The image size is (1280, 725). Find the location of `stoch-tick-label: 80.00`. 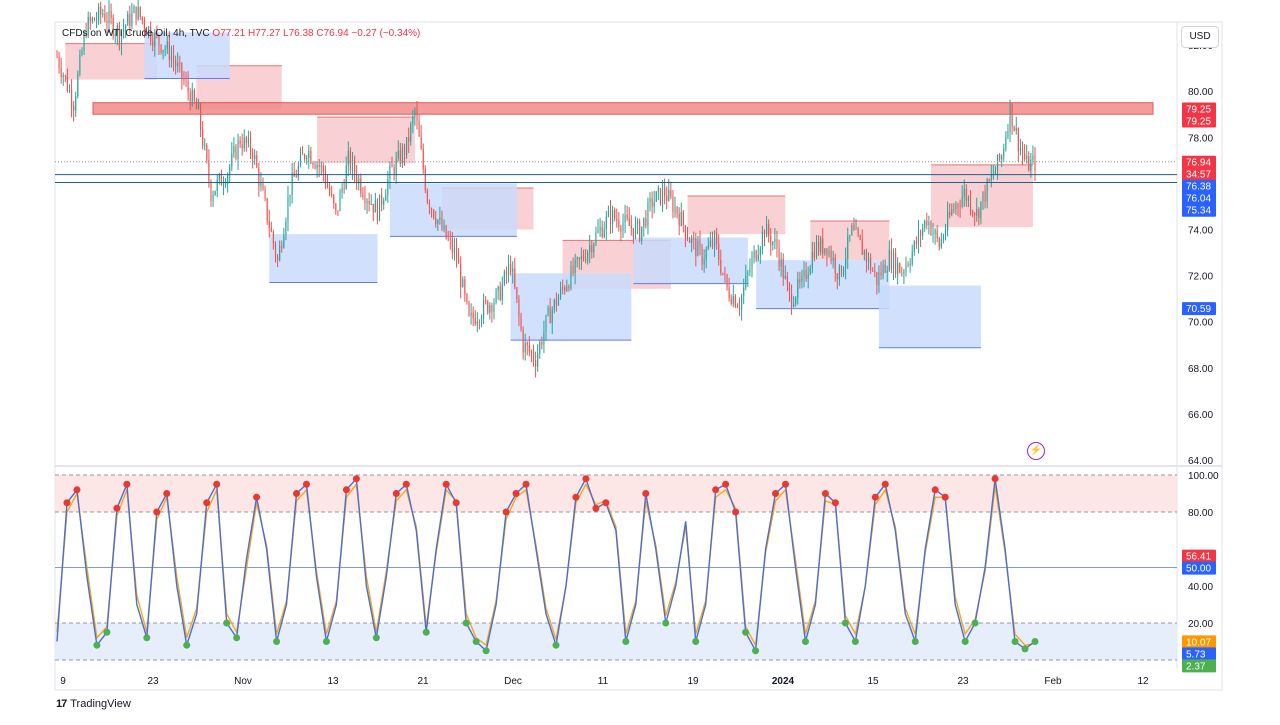

stoch-tick-label: 80.00 is located at coordinates (1200, 513).